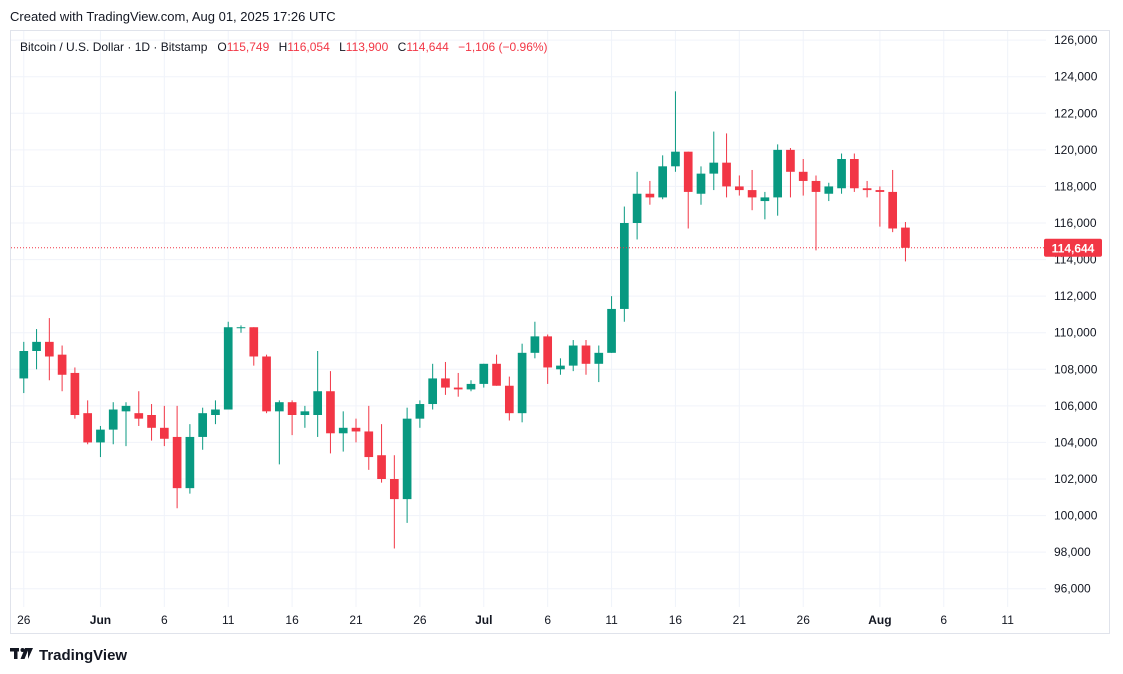  I want to click on x-tick-label: 6, so click(547, 620).